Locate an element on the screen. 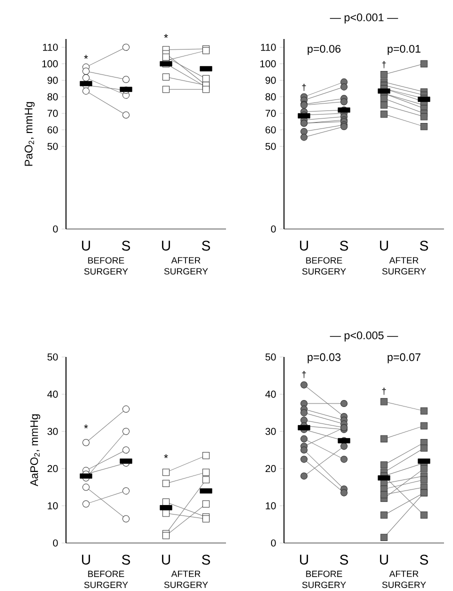 This screenshot has width=453, height=591. annotation: p=0.06 is located at coordinates (324, 49).